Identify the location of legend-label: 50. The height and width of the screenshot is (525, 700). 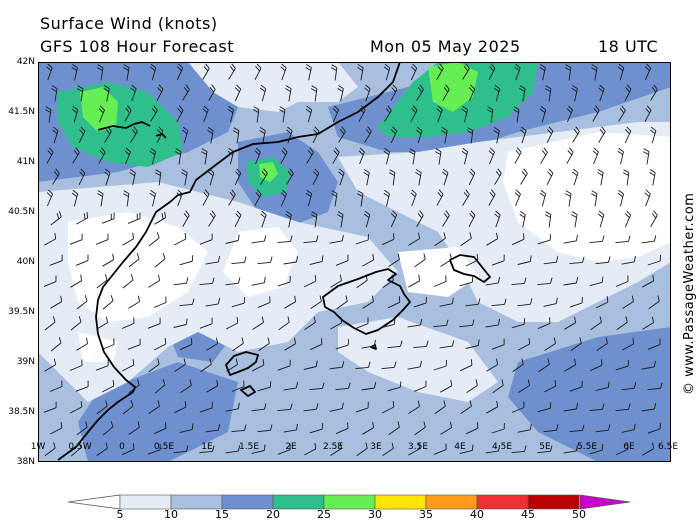
(579, 514).